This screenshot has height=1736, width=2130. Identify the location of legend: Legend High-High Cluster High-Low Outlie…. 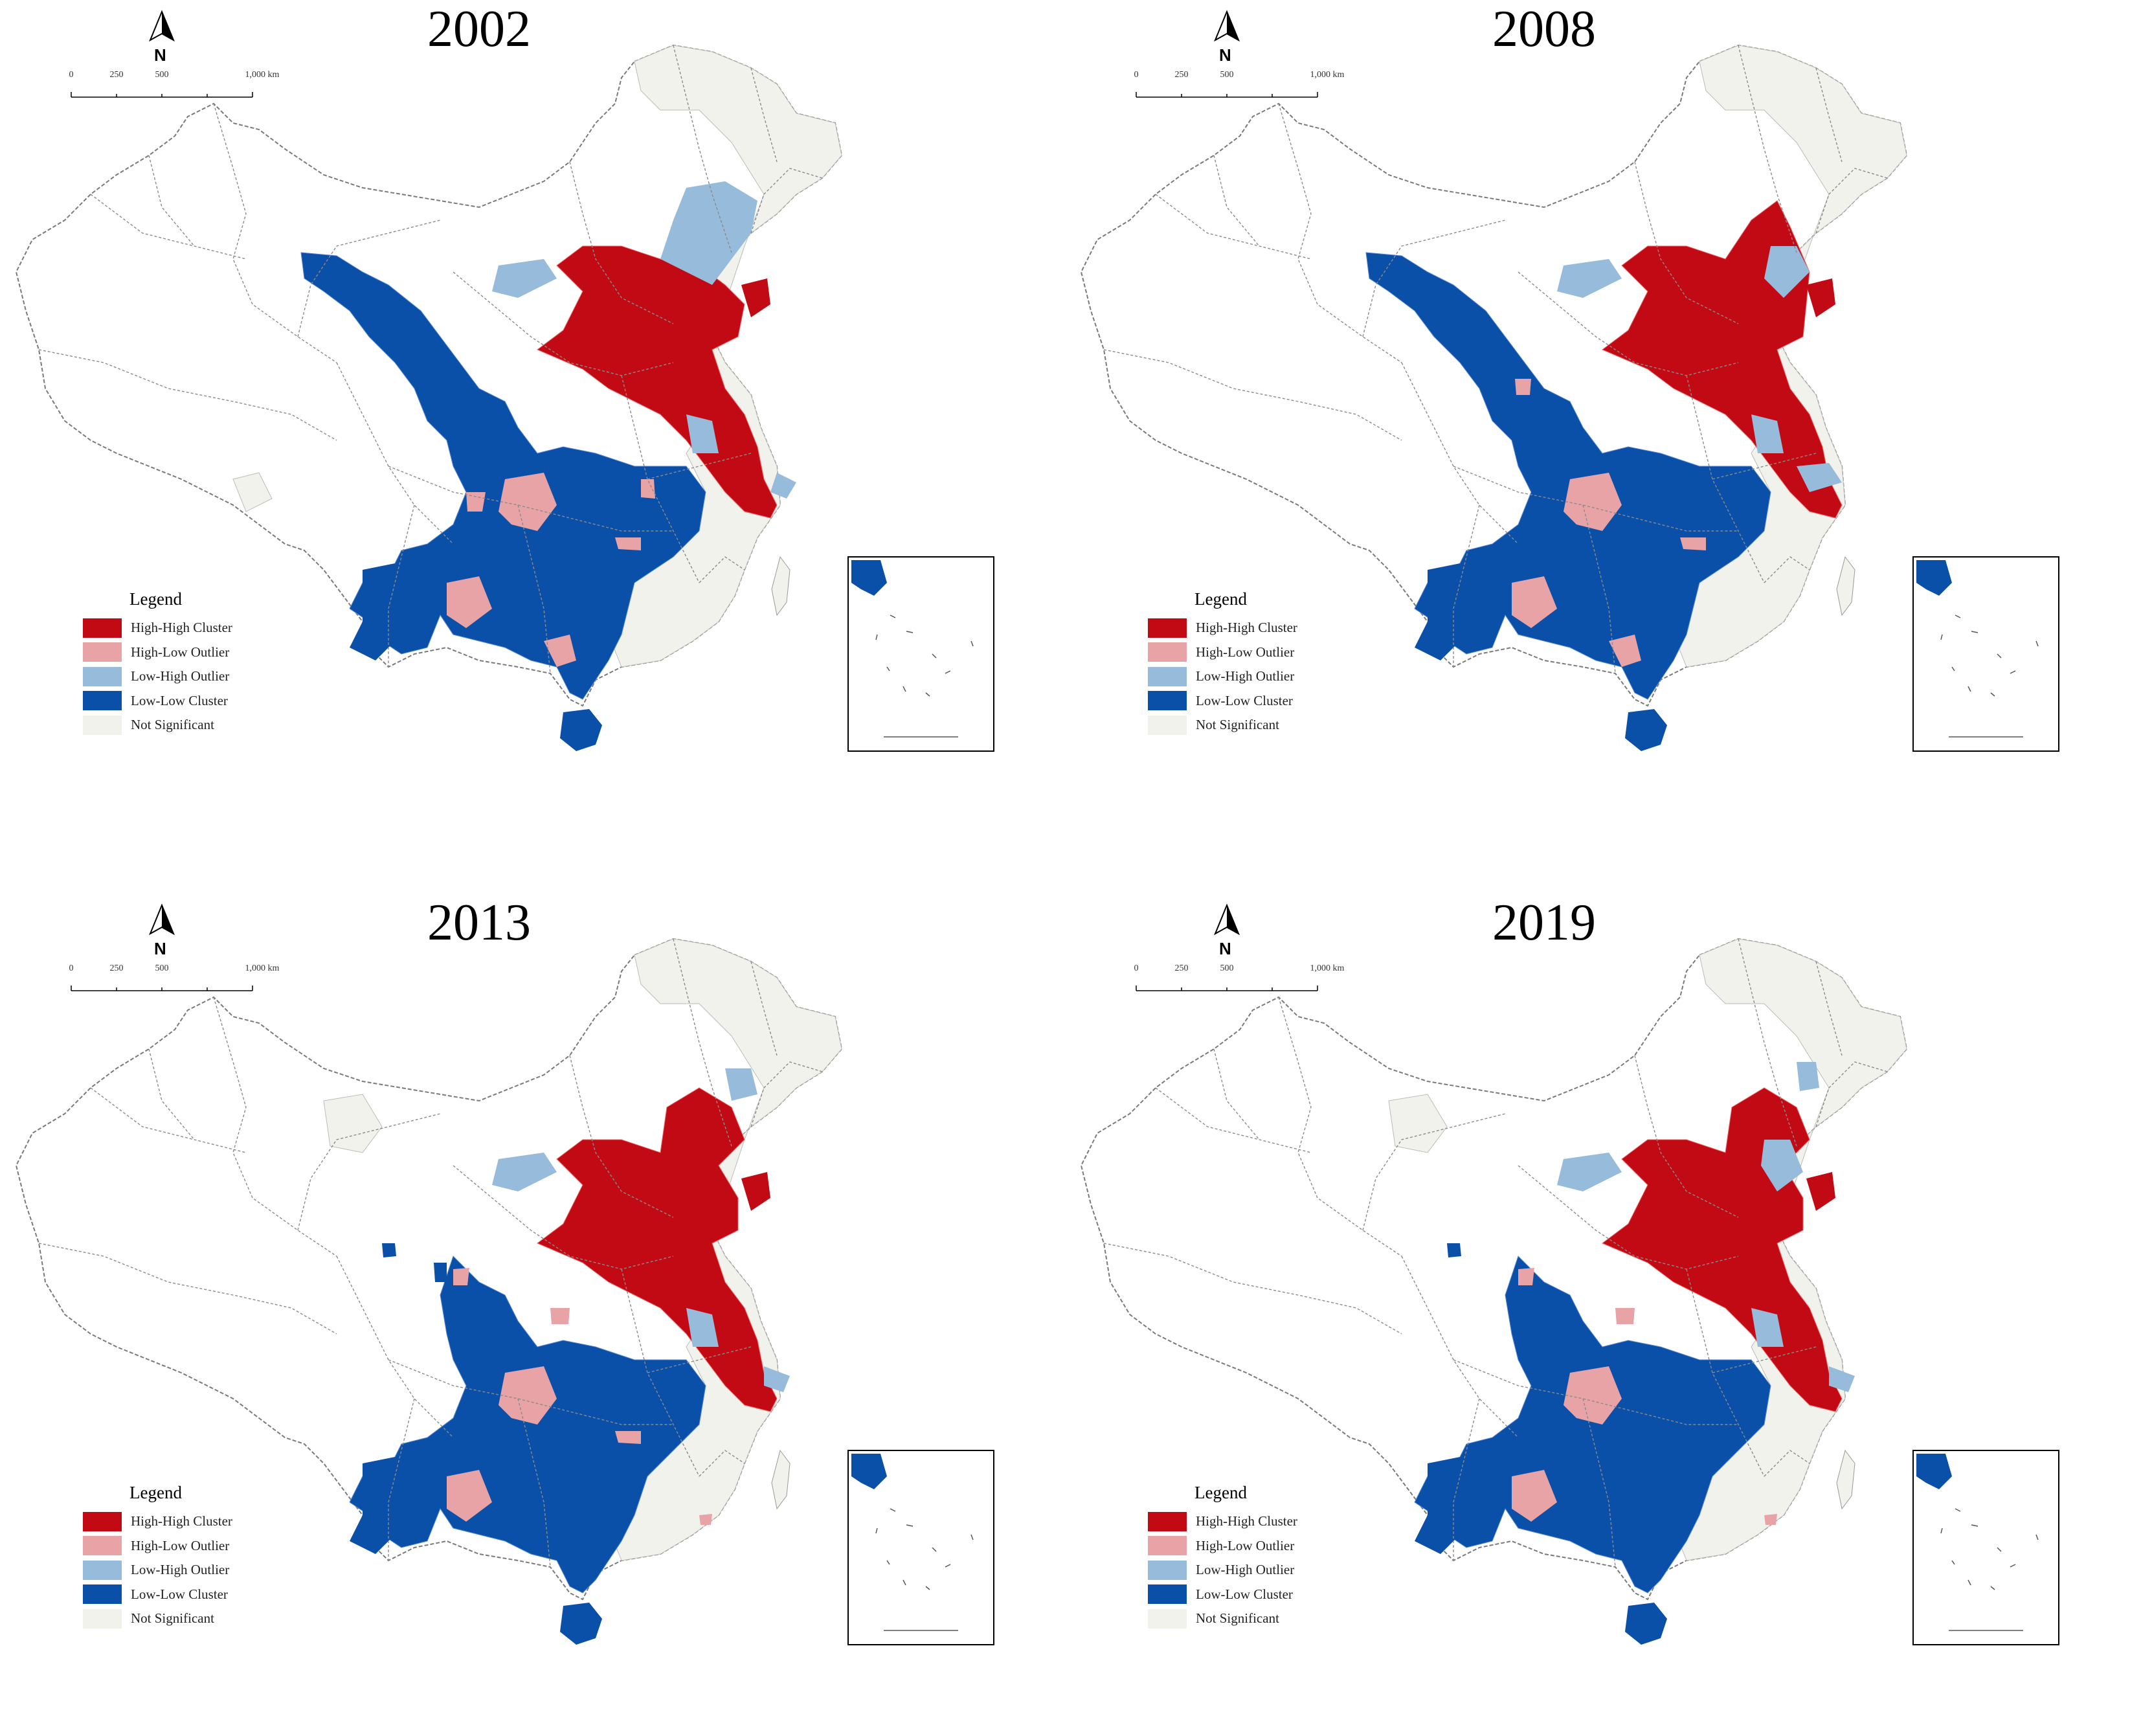
(1245, 663).